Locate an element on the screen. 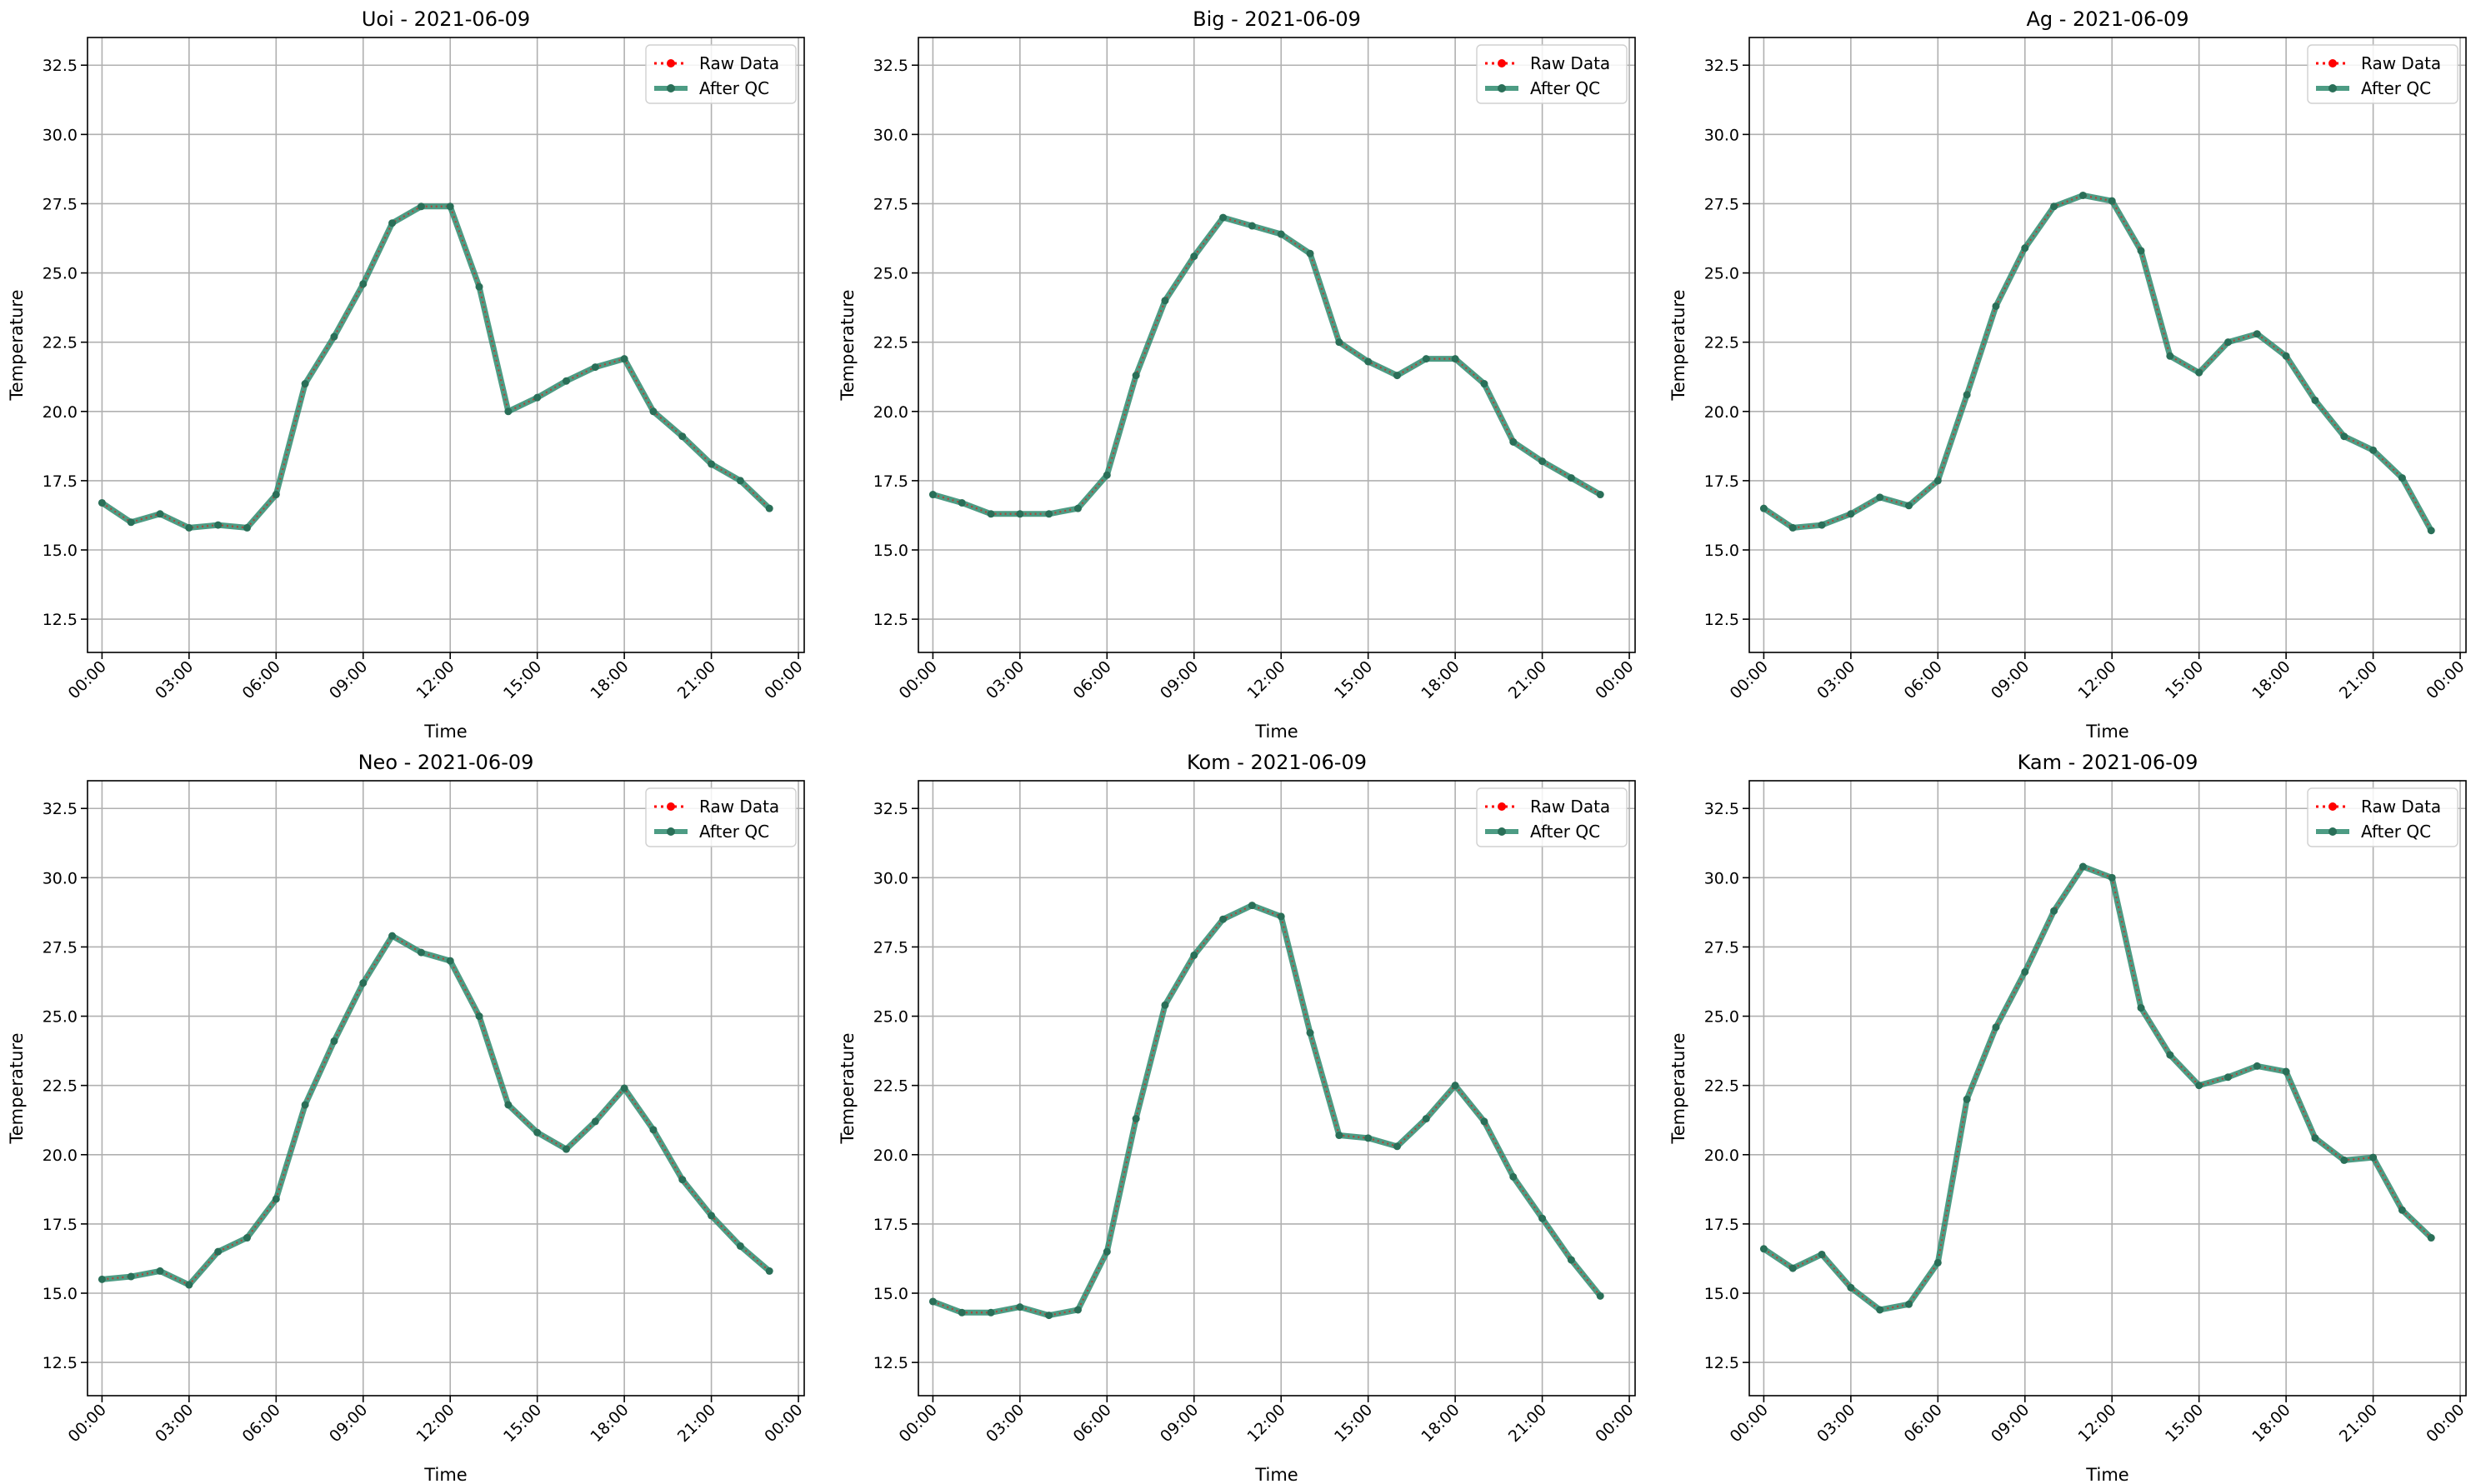 The height and width of the screenshot is (1484, 2486). x-tick-label: 00:00 is located at coordinates (783, 1423).